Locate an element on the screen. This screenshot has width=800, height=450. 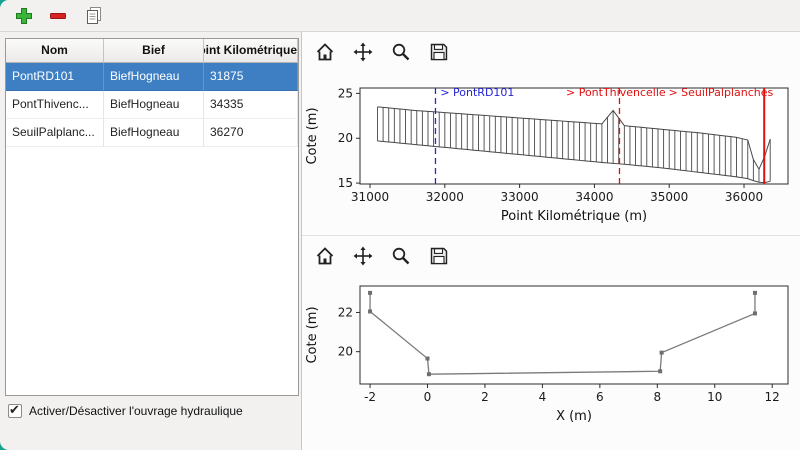
checkbox-box: ✔ is located at coordinates (15, 410).